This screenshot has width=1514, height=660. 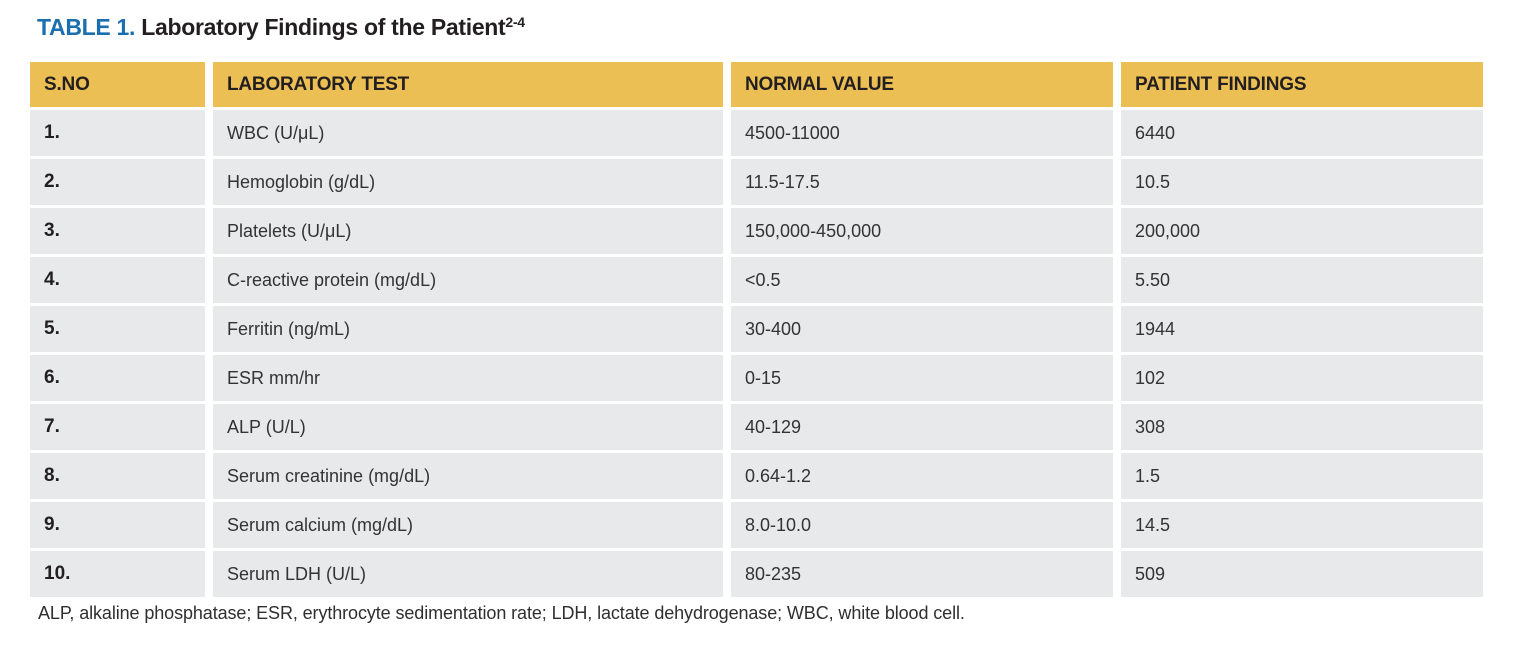 What do you see at coordinates (1302, 427) in the screenshot?
I see `cell-patient-finding: 308` at bounding box center [1302, 427].